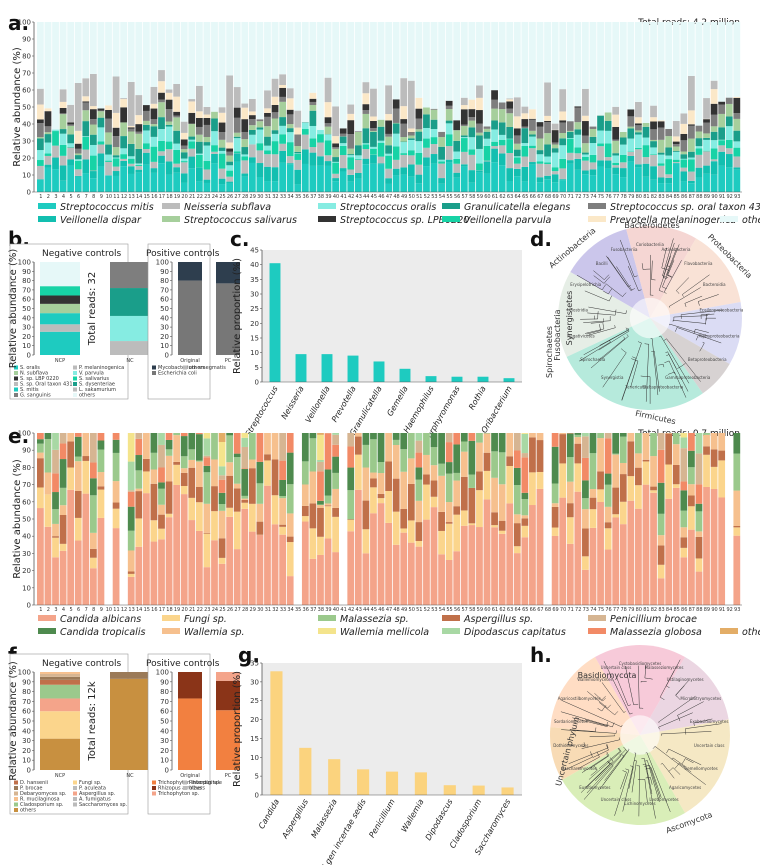  I want to click on sample-tick: 40, so click(336, 610).